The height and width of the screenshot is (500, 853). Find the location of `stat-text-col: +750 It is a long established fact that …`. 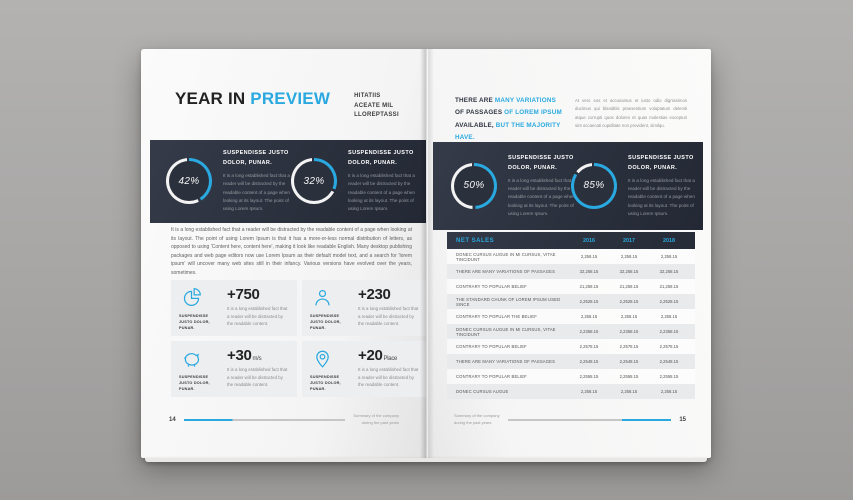

stat-text-col: +750 It is a long established fact that … is located at coordinates (256, 308).